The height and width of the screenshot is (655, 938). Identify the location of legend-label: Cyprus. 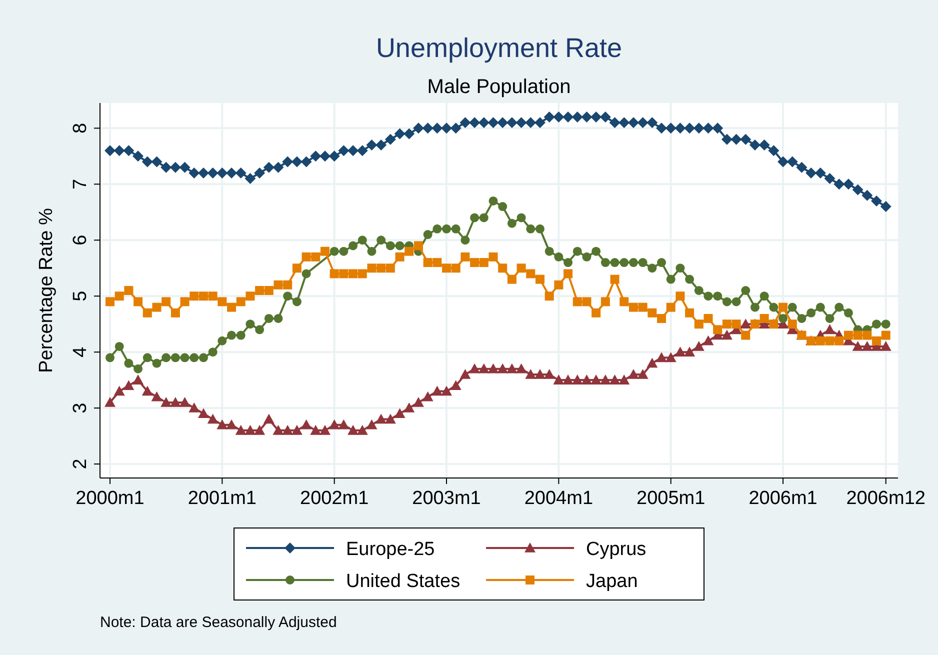
(616, 549).